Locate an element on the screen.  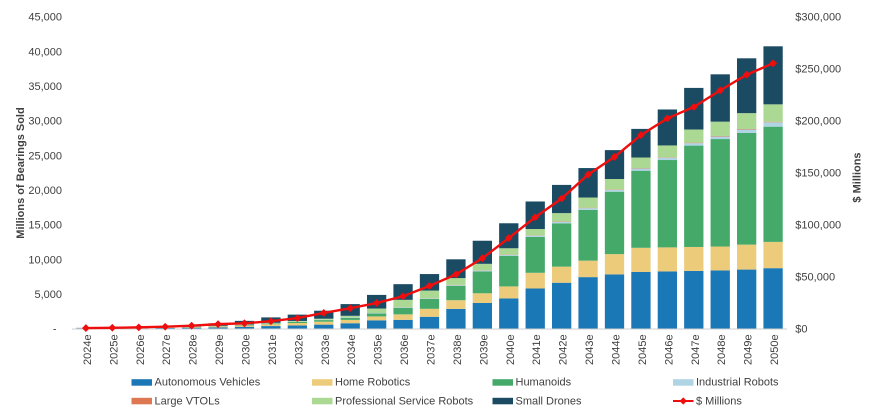
svg-text: 2028e is located at coordinates (194, 349).